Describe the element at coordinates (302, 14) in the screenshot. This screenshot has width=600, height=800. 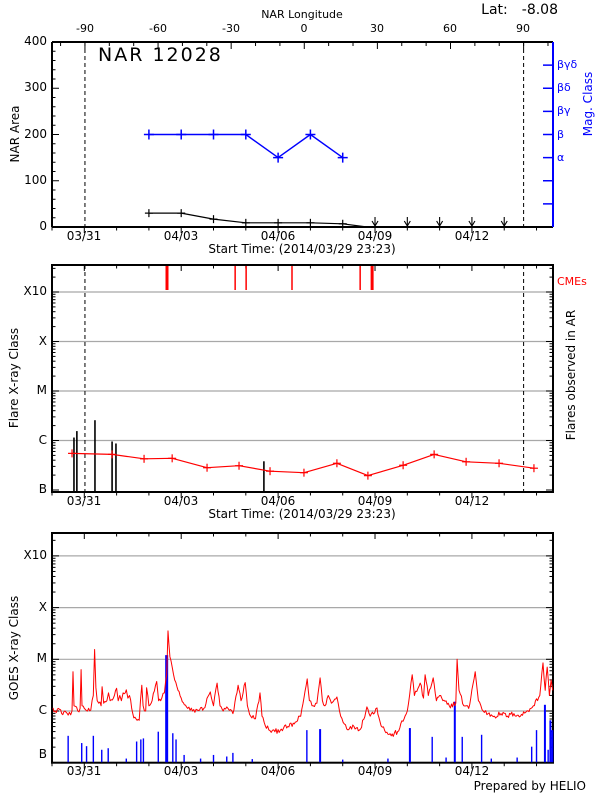
I see `longitude-axis-title: NAR Longitude` at that location.